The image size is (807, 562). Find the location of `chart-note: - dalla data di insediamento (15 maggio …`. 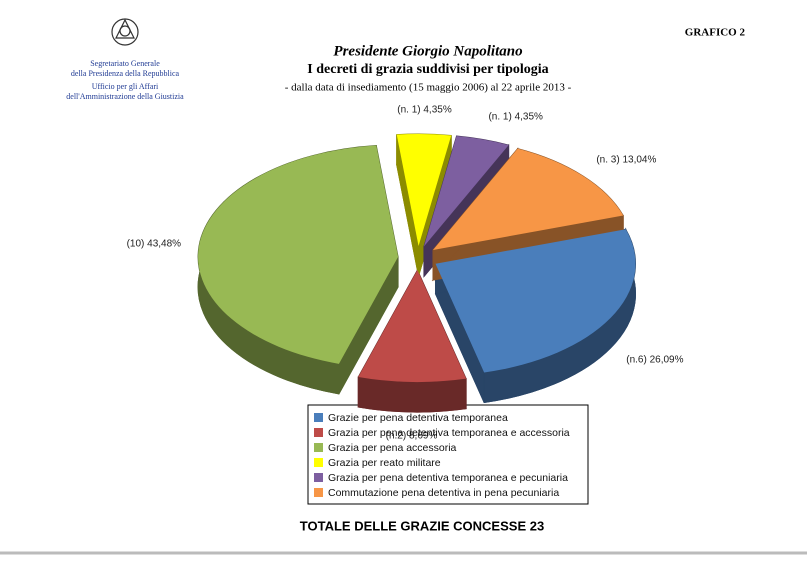

chart-note: - dalla data di insediamento (15 maggio … is located at coordinates (428, 88).